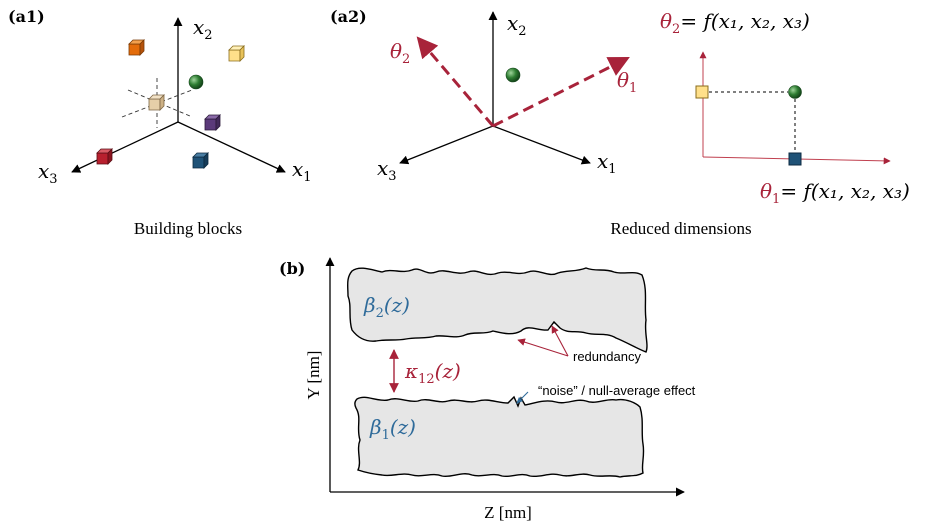  I want to click on b-label-redundancy: redundancy, so click(607, 356).